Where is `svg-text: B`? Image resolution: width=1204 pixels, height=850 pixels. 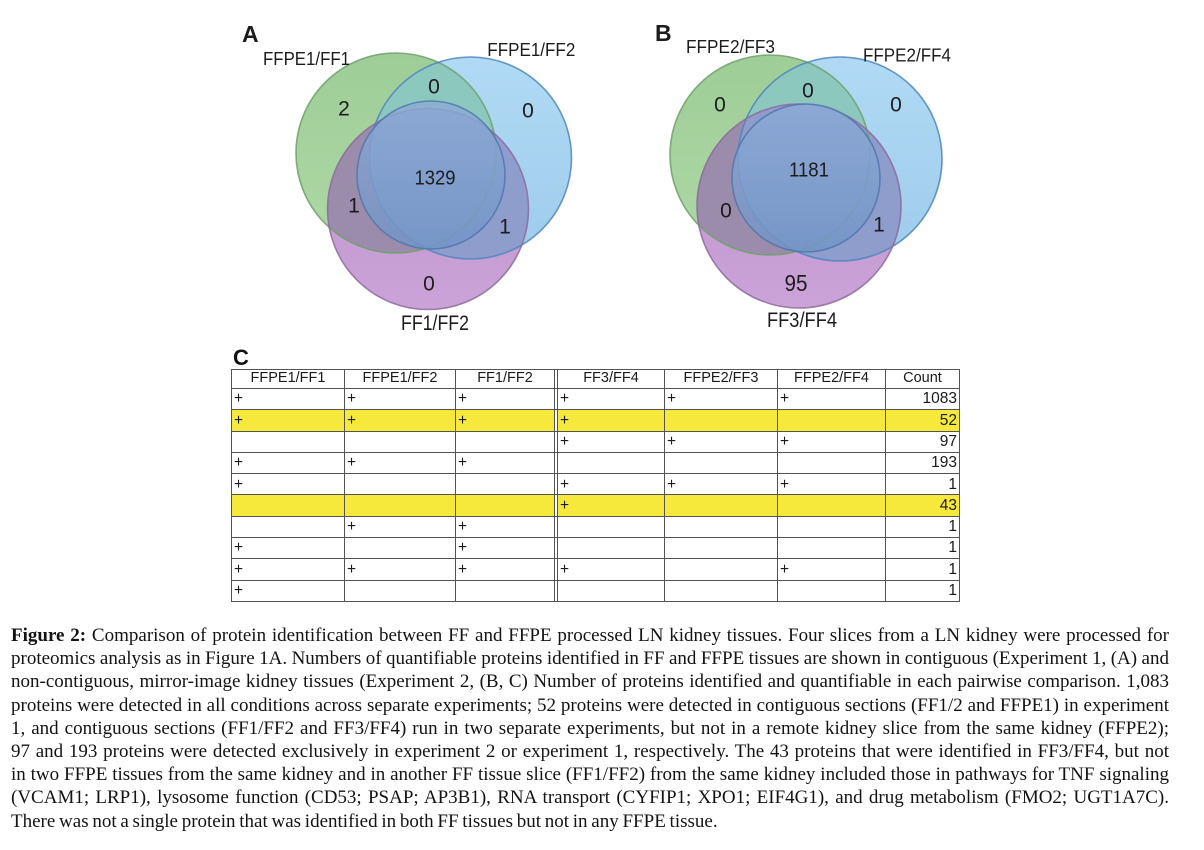
svg-text: B is located at coordinates (663, 33).